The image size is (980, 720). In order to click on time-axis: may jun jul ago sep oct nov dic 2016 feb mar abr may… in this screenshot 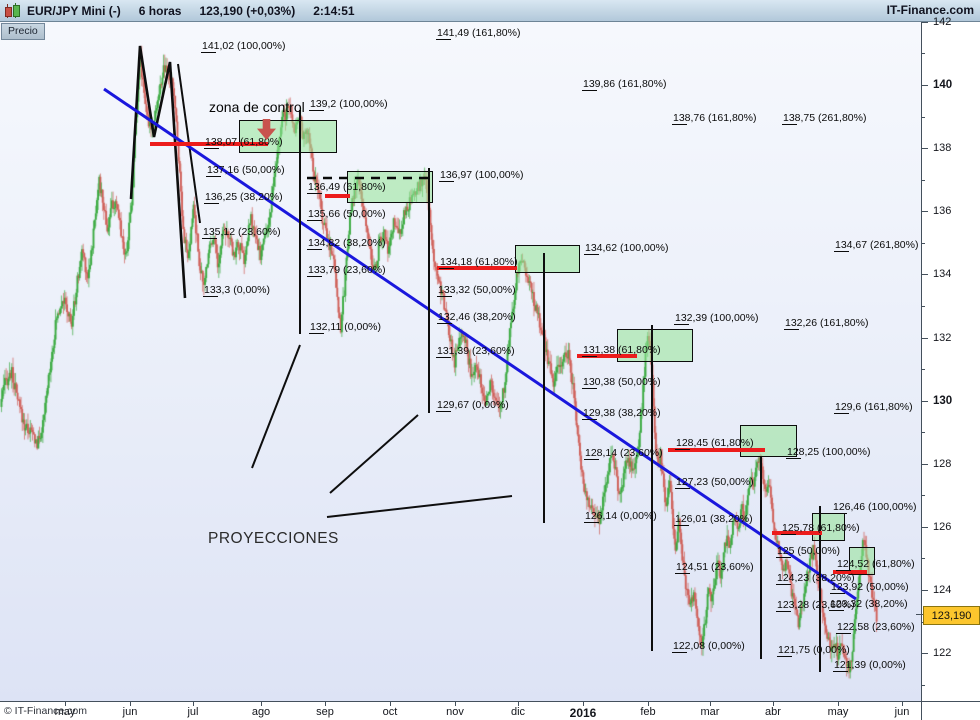, I will do `click(490, 711)`.